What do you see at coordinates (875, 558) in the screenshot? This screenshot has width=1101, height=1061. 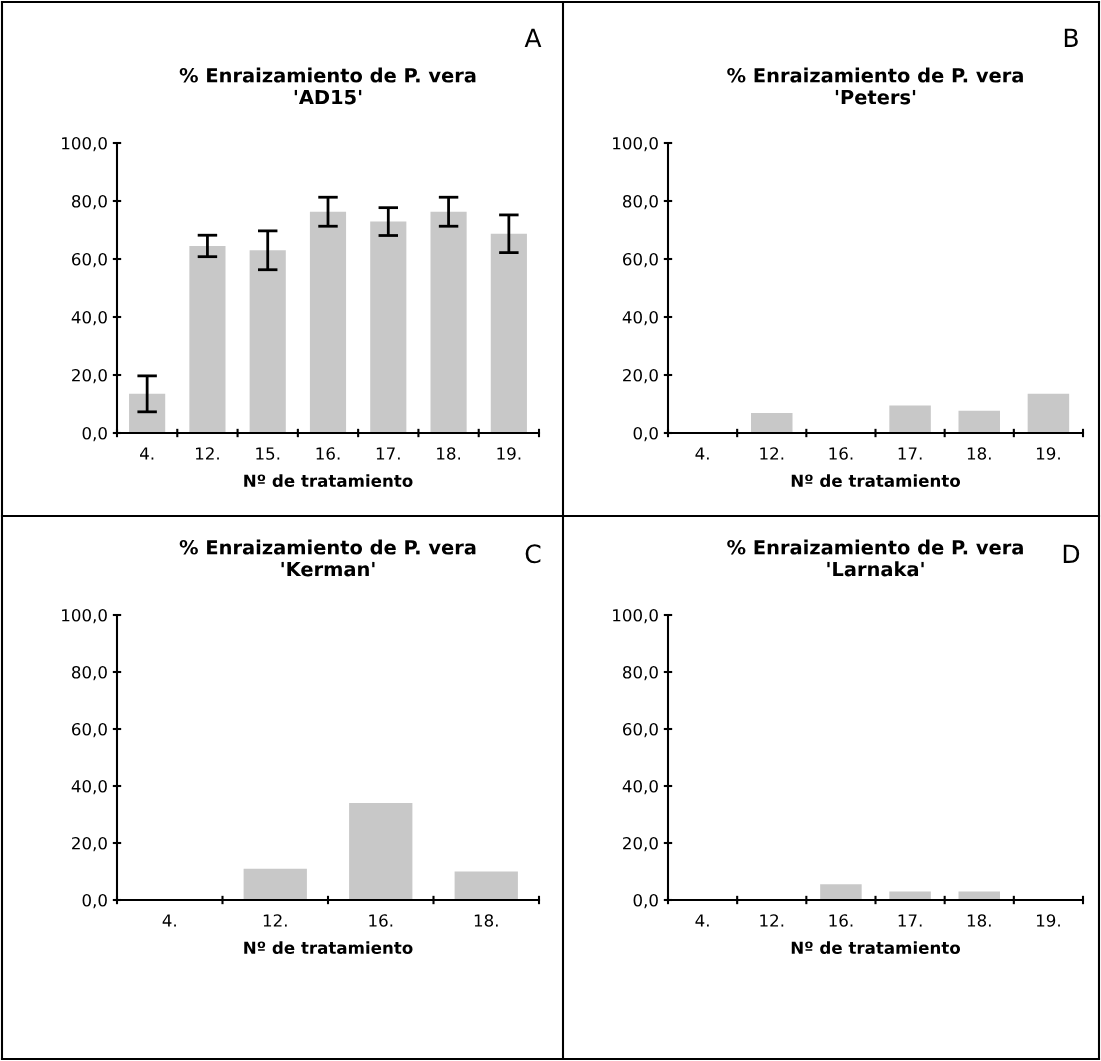 I see `chart-title: % Enraizamiento de P. vera 'Larnaka'` at bounding box center [875, 558].